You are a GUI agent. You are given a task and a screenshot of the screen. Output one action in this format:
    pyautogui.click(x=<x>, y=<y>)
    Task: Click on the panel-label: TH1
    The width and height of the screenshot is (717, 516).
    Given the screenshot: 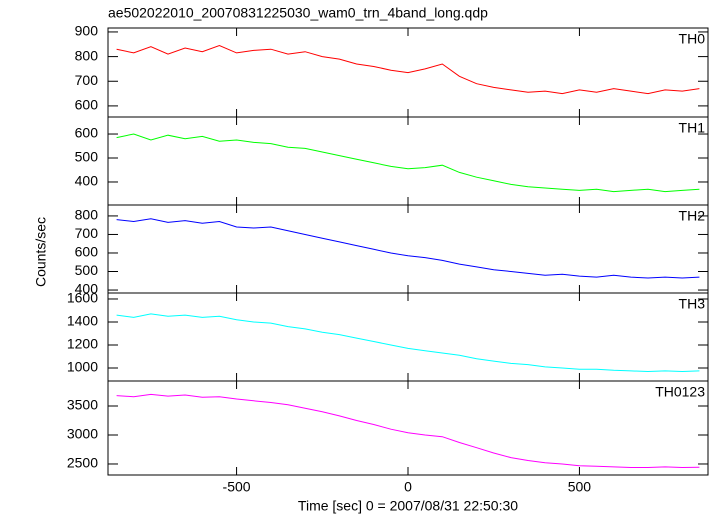 What is the action you would take?
    pyautogui.click(x=692, y=128)
    